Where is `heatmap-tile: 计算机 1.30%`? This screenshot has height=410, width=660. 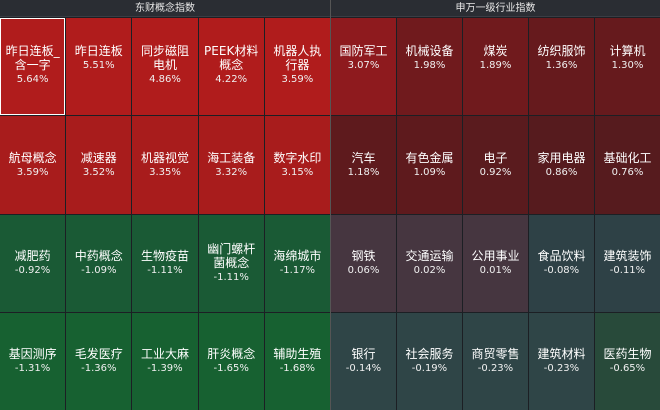 heatmap-tile: 计算机 1.30% is located at coordinates (627, 67).